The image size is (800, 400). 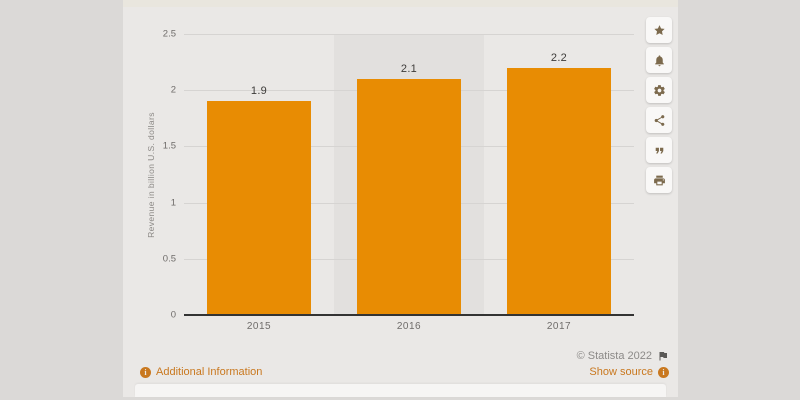 I want to click on settings-button, so click(x=659, y=90).